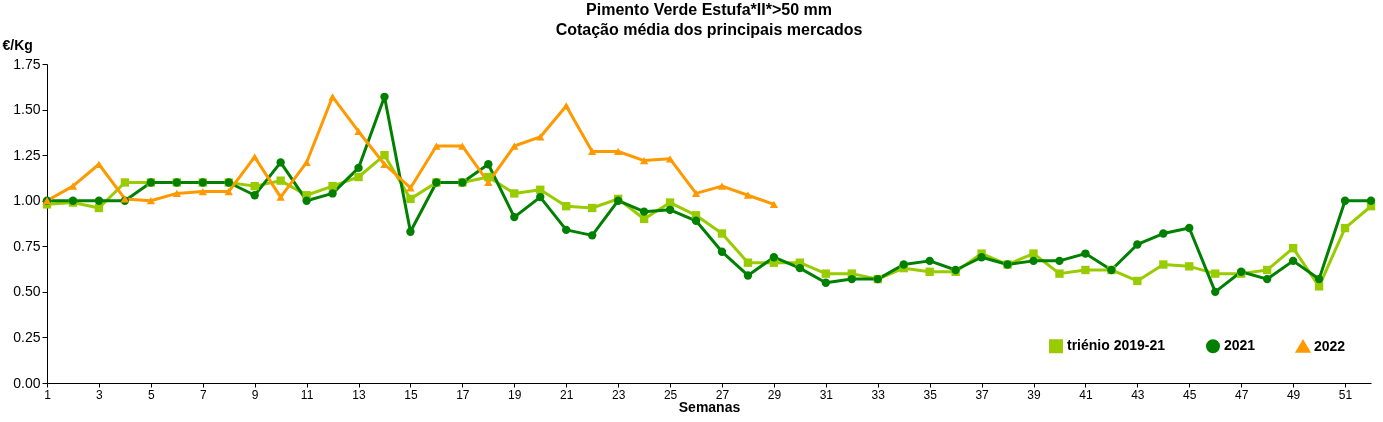  Describe the element at coordinates (1330, 345) in the screenshot. I see `legend-label: 2022` at that location.